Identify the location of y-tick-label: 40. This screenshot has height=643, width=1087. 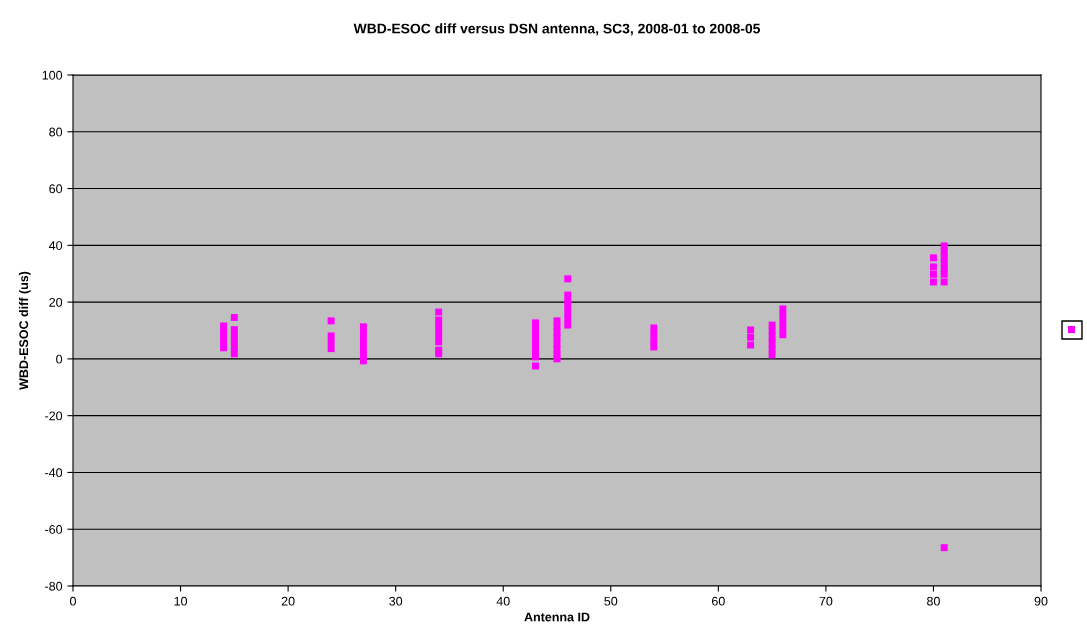
(55, 245).